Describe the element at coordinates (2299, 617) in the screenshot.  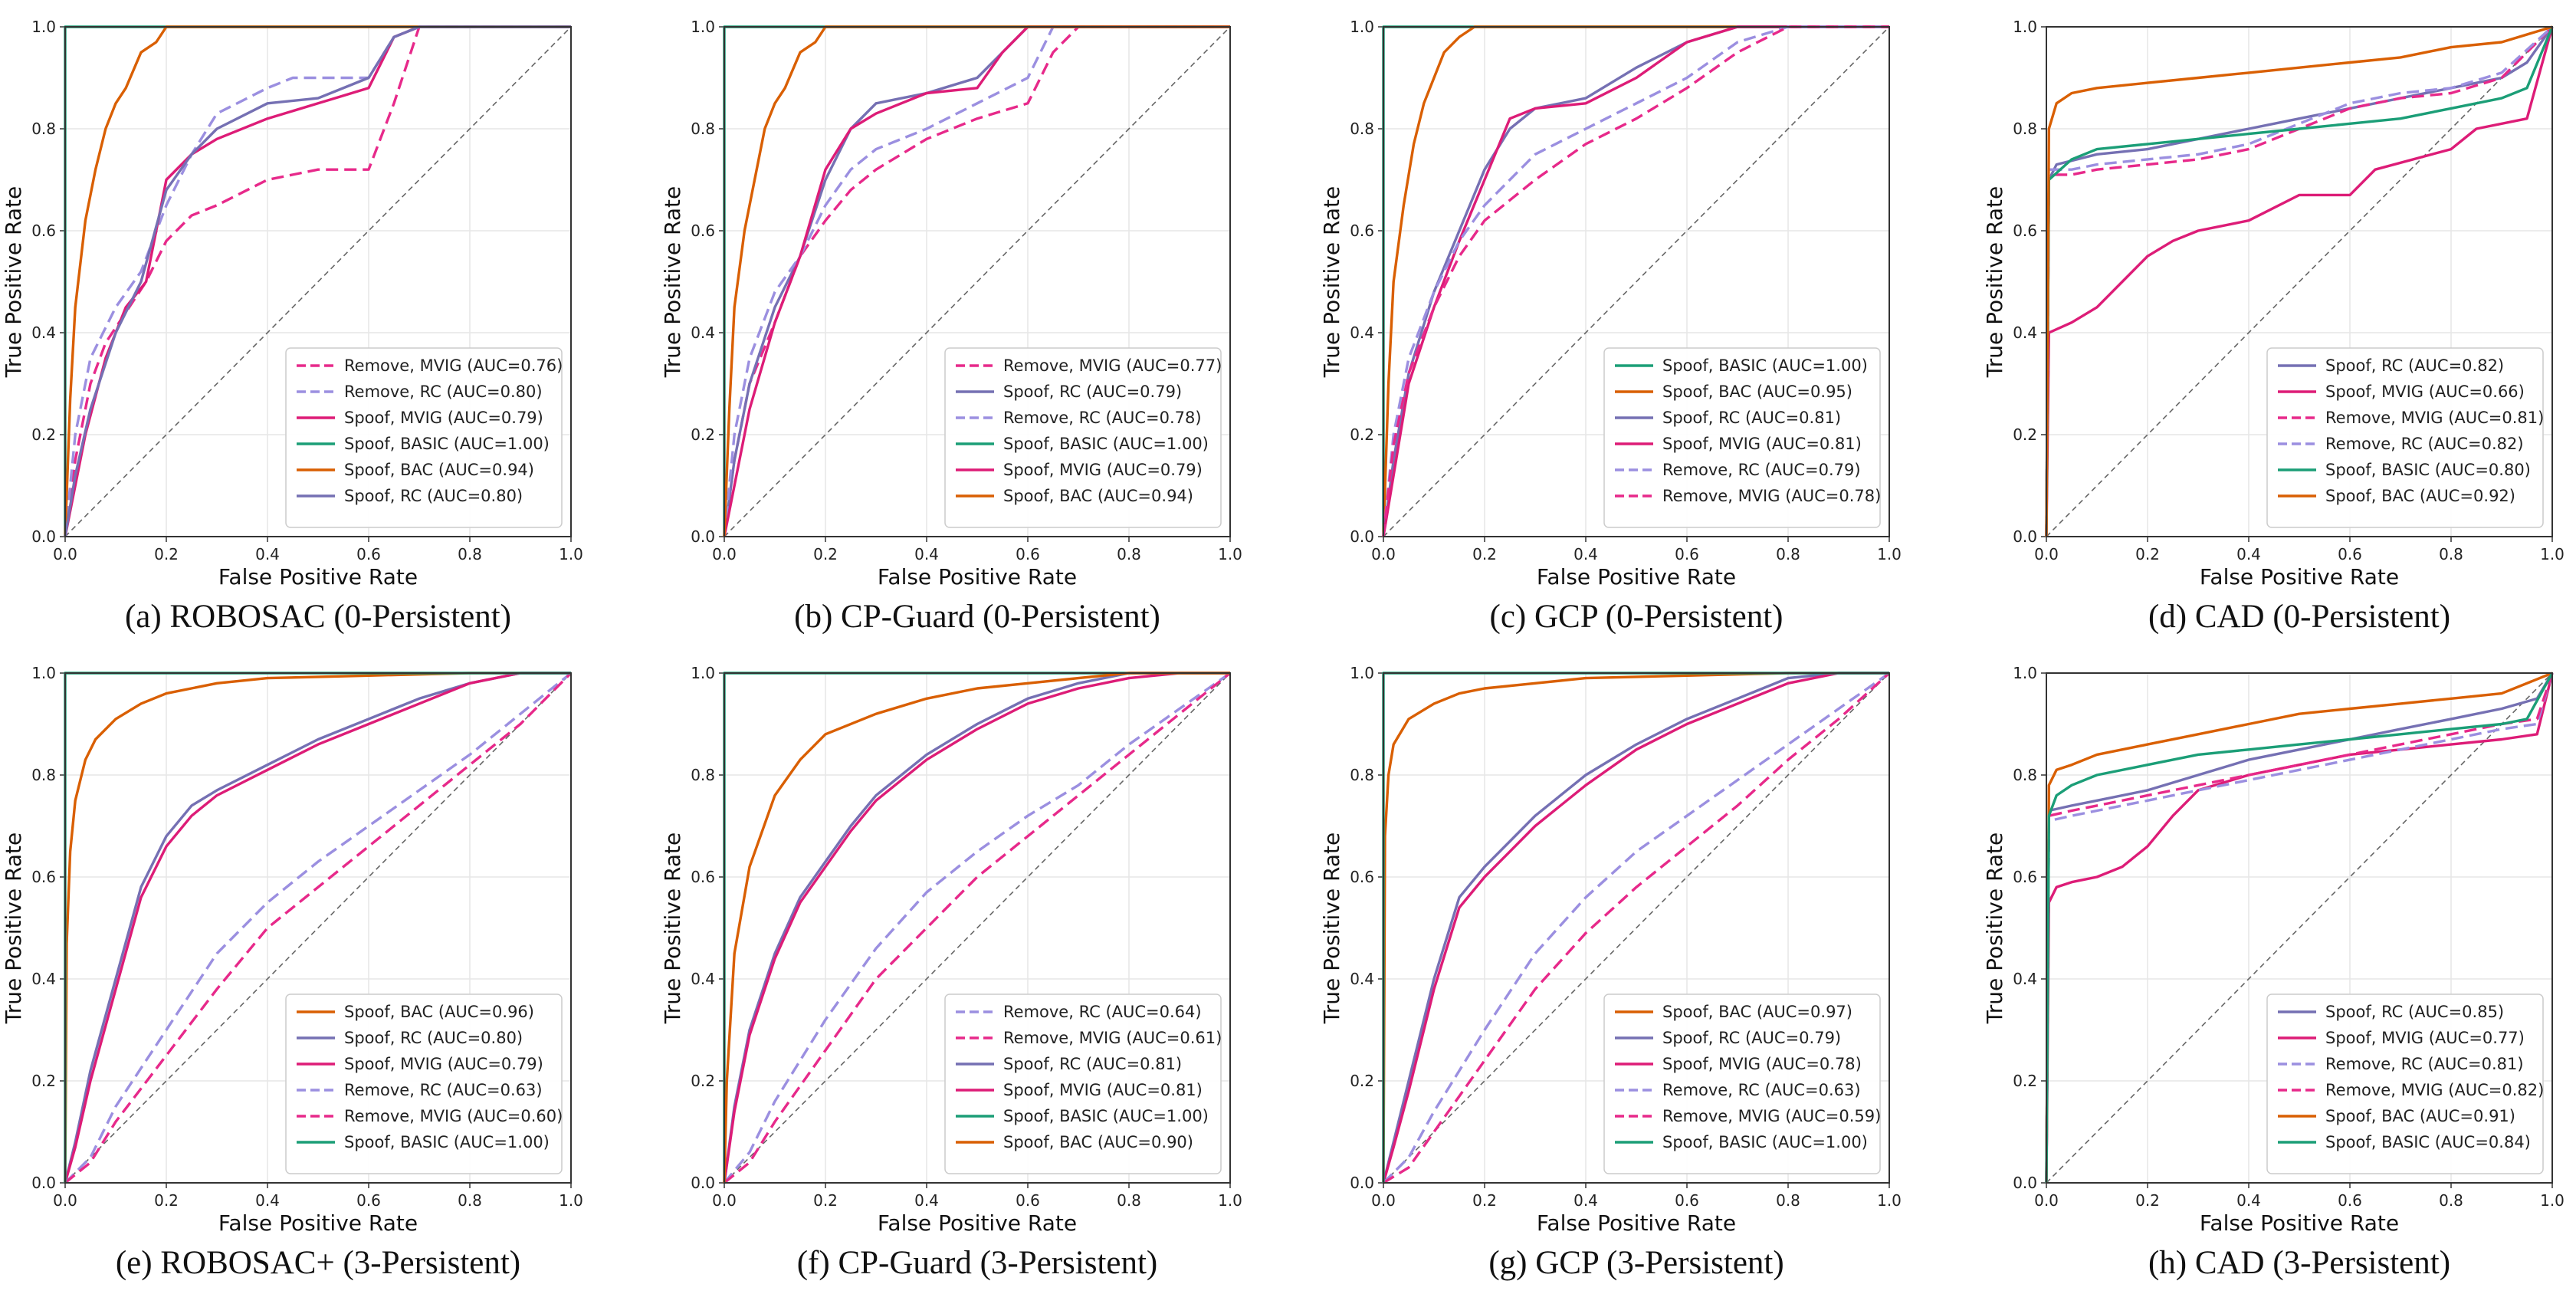
I see `figure-caption: (d) CAD (0-Persistent)` at that location.